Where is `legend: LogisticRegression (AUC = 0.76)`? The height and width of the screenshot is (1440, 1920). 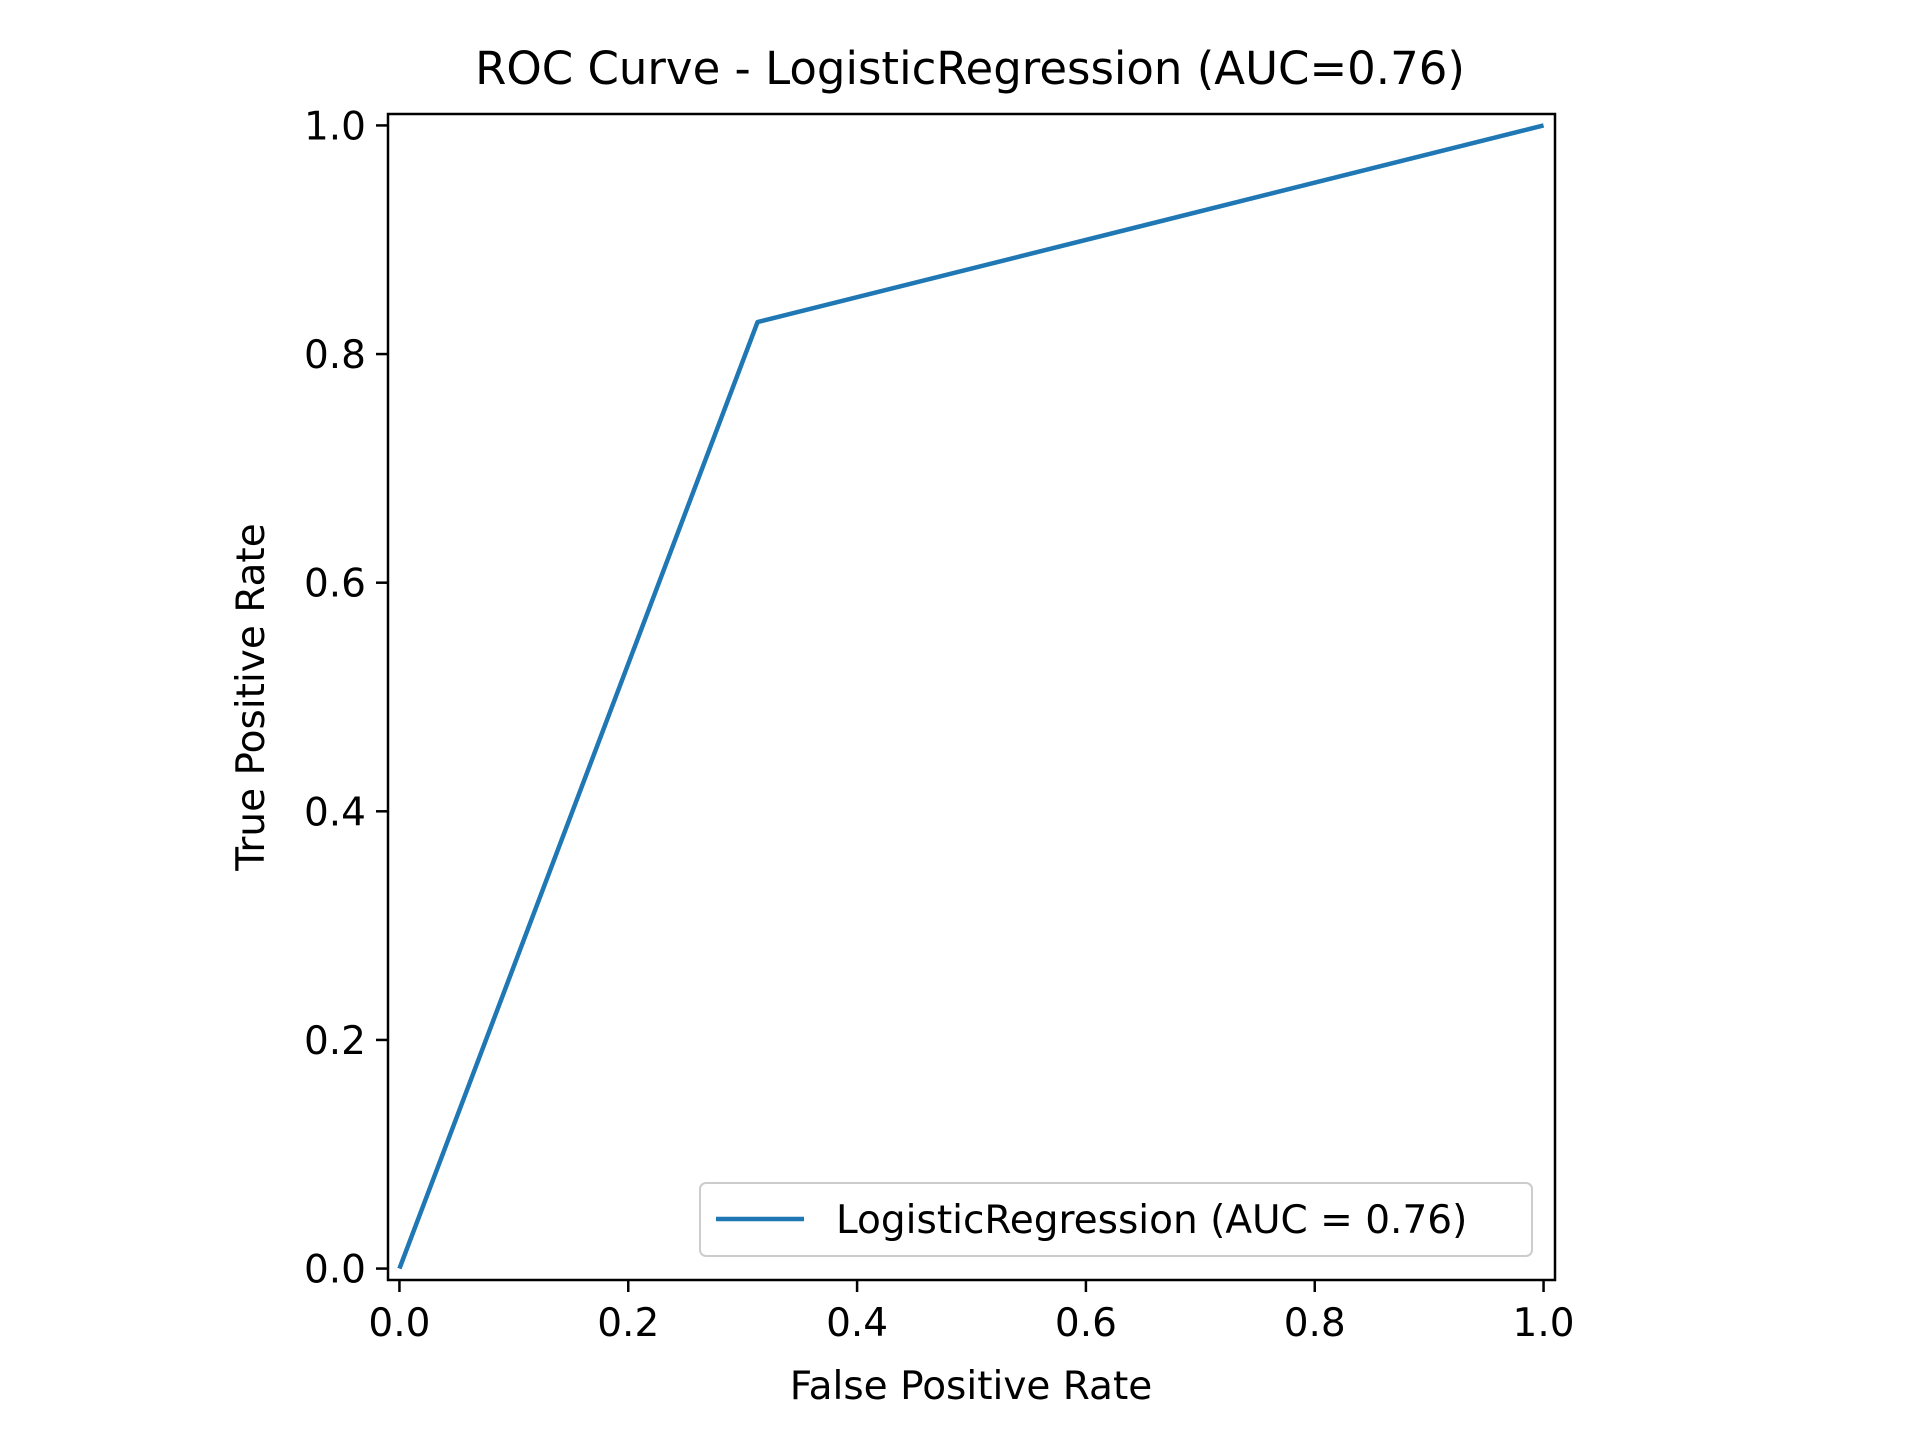 legend: LogisticRegression (AUC = 0.76) is located at coordinates (1116, 1219).